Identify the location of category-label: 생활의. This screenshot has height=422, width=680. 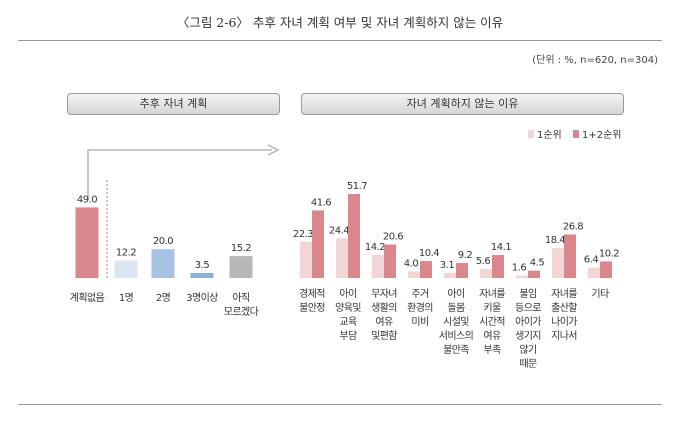
(384, 307).